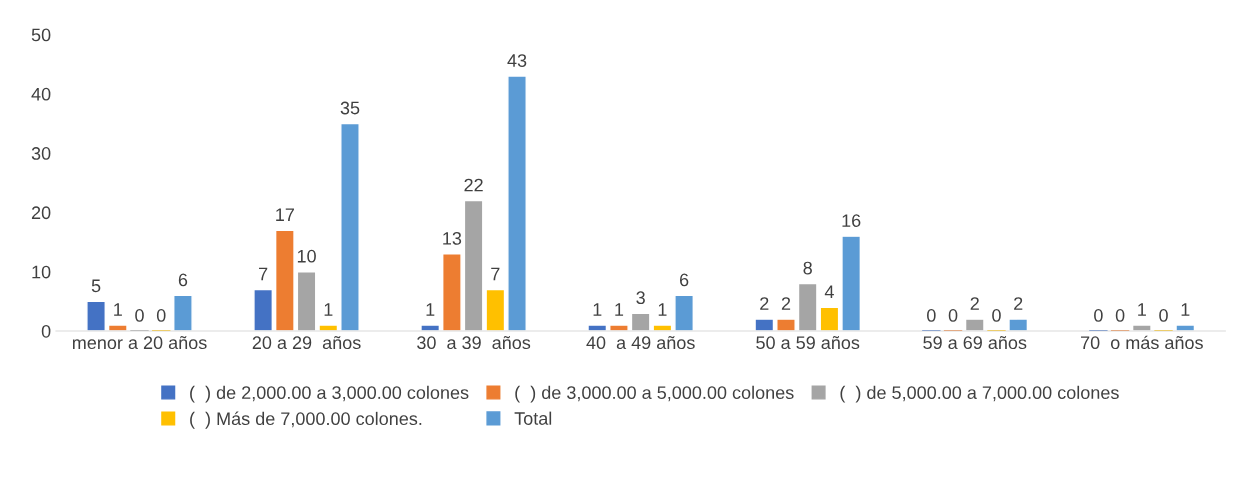 This screenshot has height=494, width=1244. What do you see at coordinates (46, 331) in the screenshot?
I see `y-tick-label: 0` at bounding box center [46, 331].